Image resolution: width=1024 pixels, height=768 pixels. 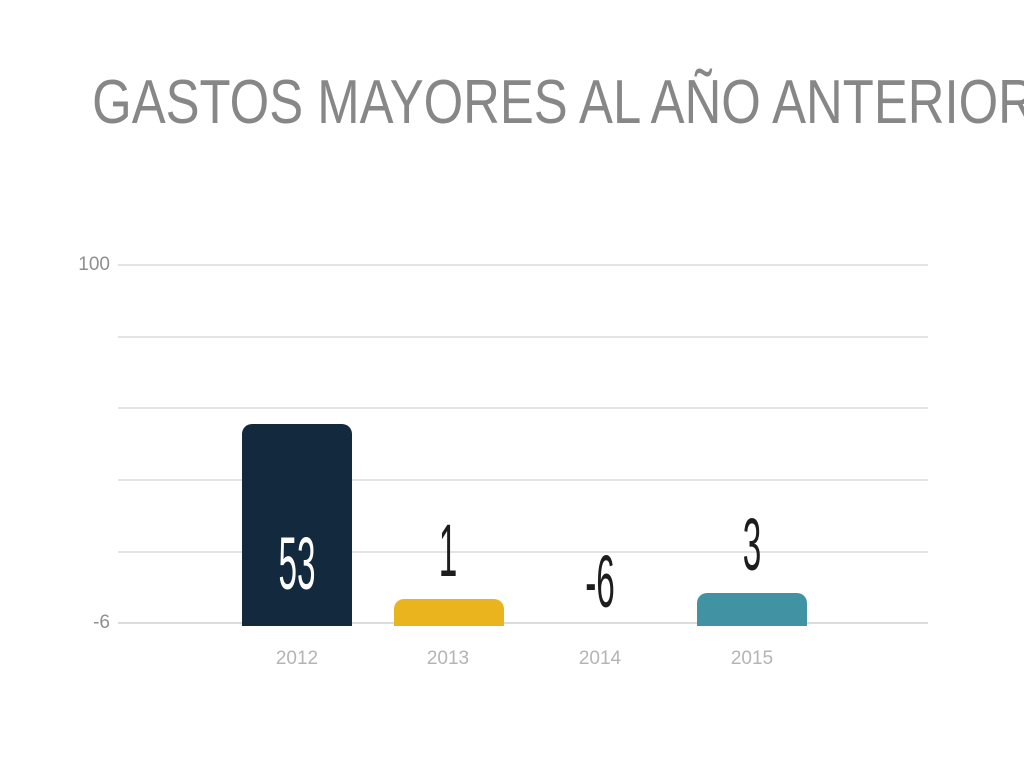 I want to click on bar-value-label-2015: 3, so click(x=752, y=544).